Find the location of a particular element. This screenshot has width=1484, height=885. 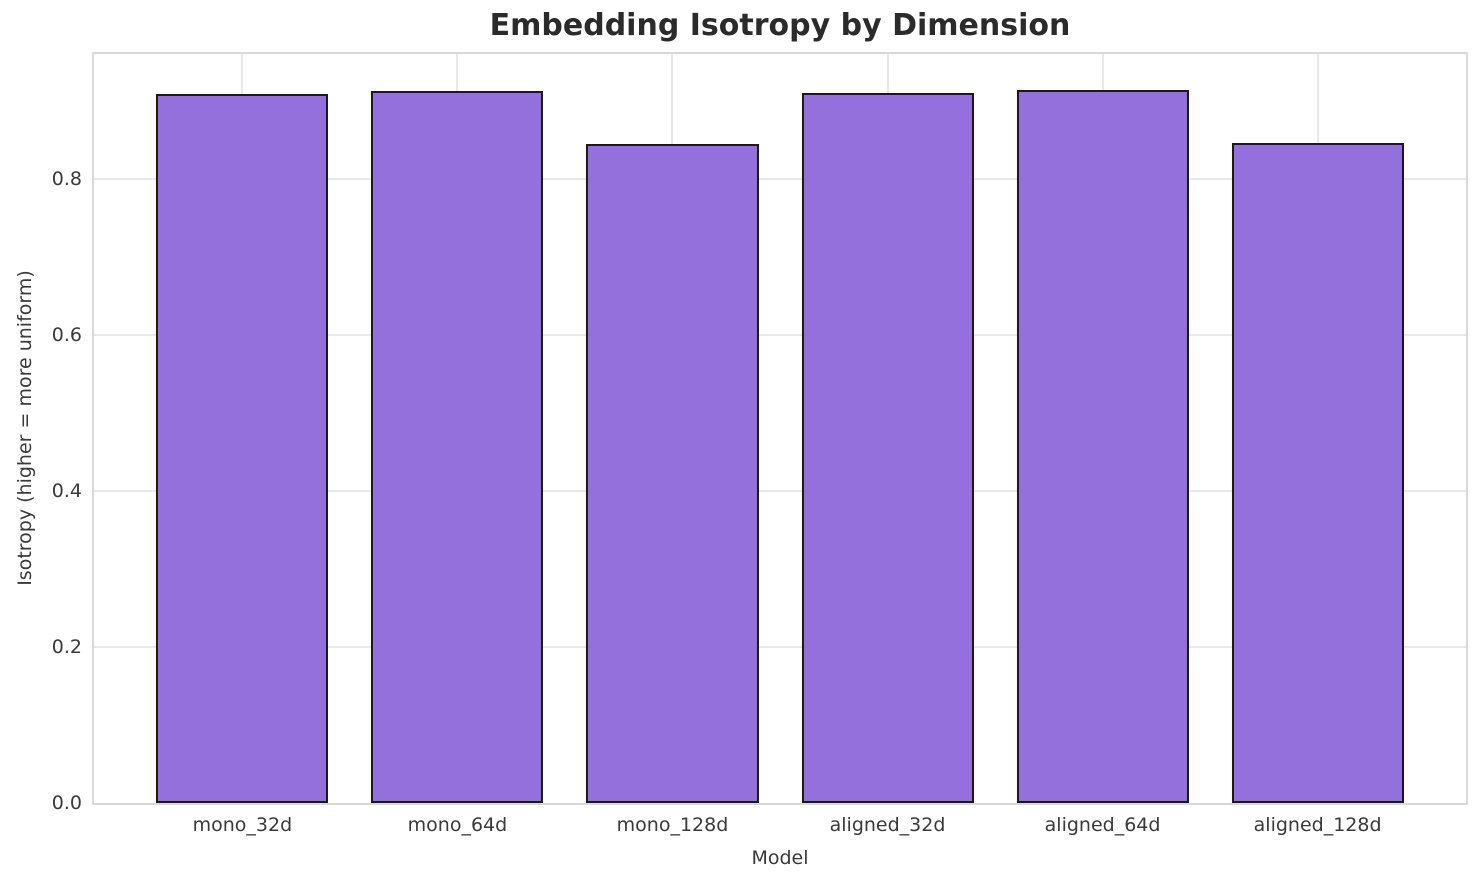

bar-mono_32d is located at coordinates (242, 448).